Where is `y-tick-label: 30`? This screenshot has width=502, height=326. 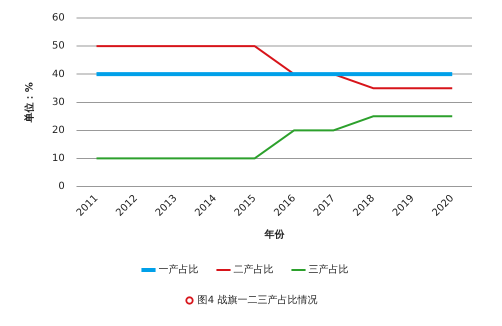 y-tick-label: 30 is located at coordinates (58, 102).